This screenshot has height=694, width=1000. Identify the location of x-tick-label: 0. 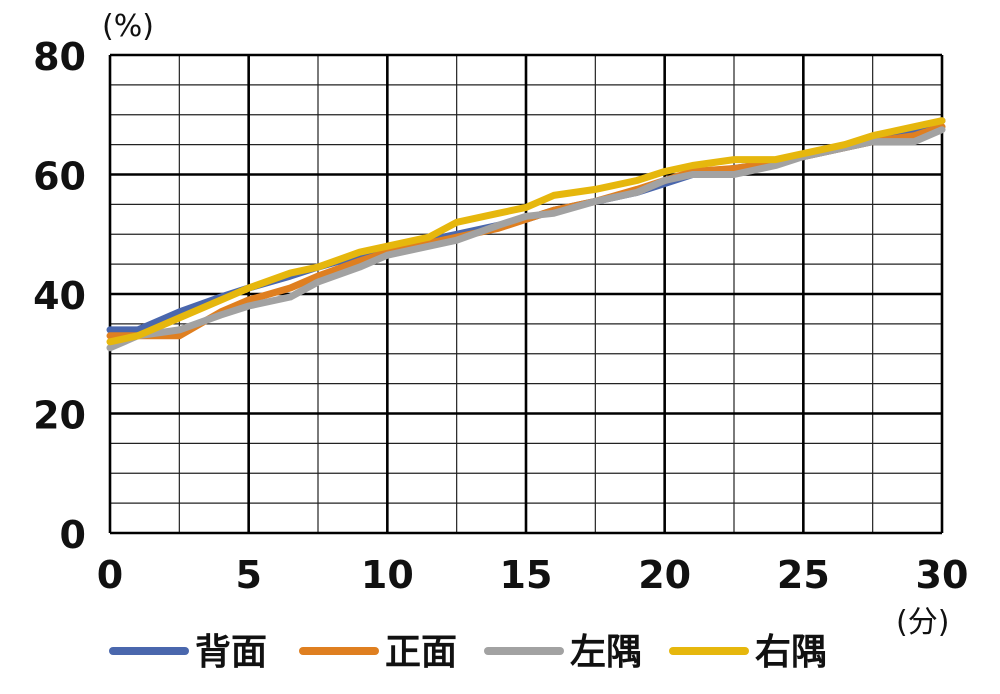
(110, 575).